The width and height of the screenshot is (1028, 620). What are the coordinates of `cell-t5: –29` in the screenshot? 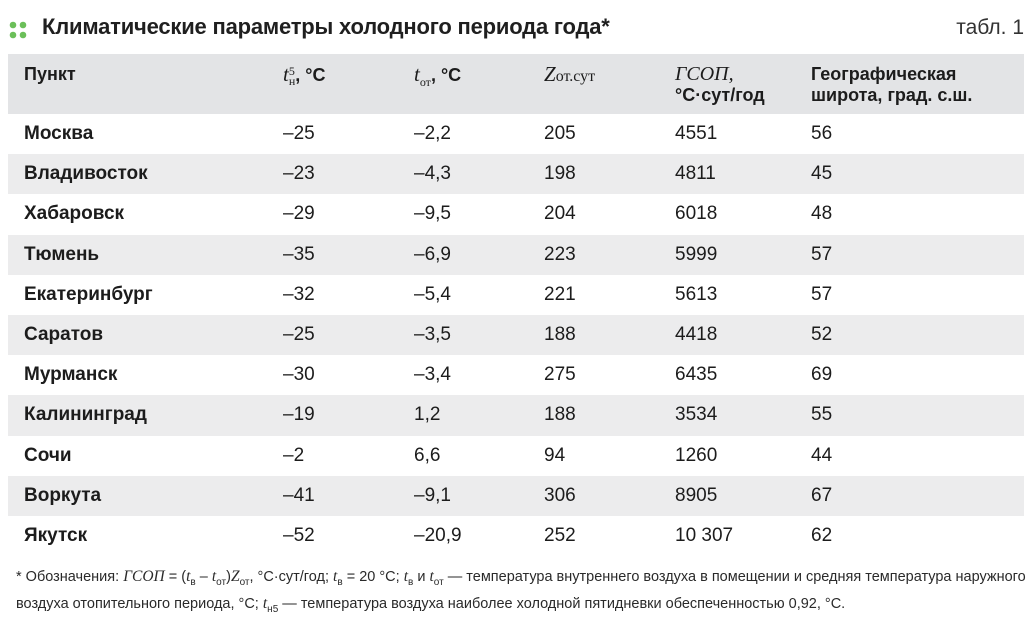 It's located at (299, 214).